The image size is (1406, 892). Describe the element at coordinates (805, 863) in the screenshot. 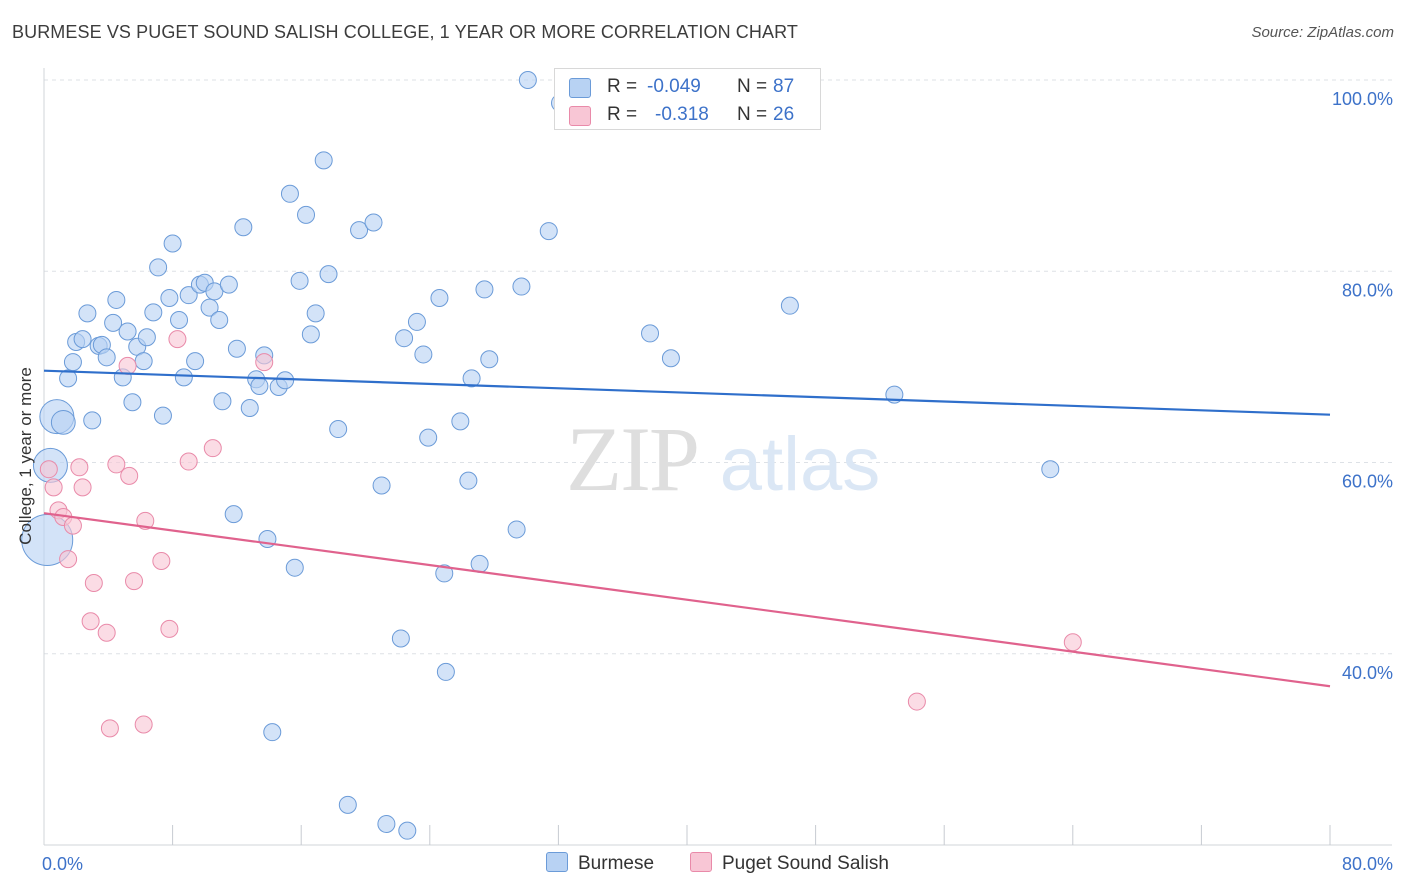

I see `series-legend-label-salish: Puget Sound Salish` at that location.